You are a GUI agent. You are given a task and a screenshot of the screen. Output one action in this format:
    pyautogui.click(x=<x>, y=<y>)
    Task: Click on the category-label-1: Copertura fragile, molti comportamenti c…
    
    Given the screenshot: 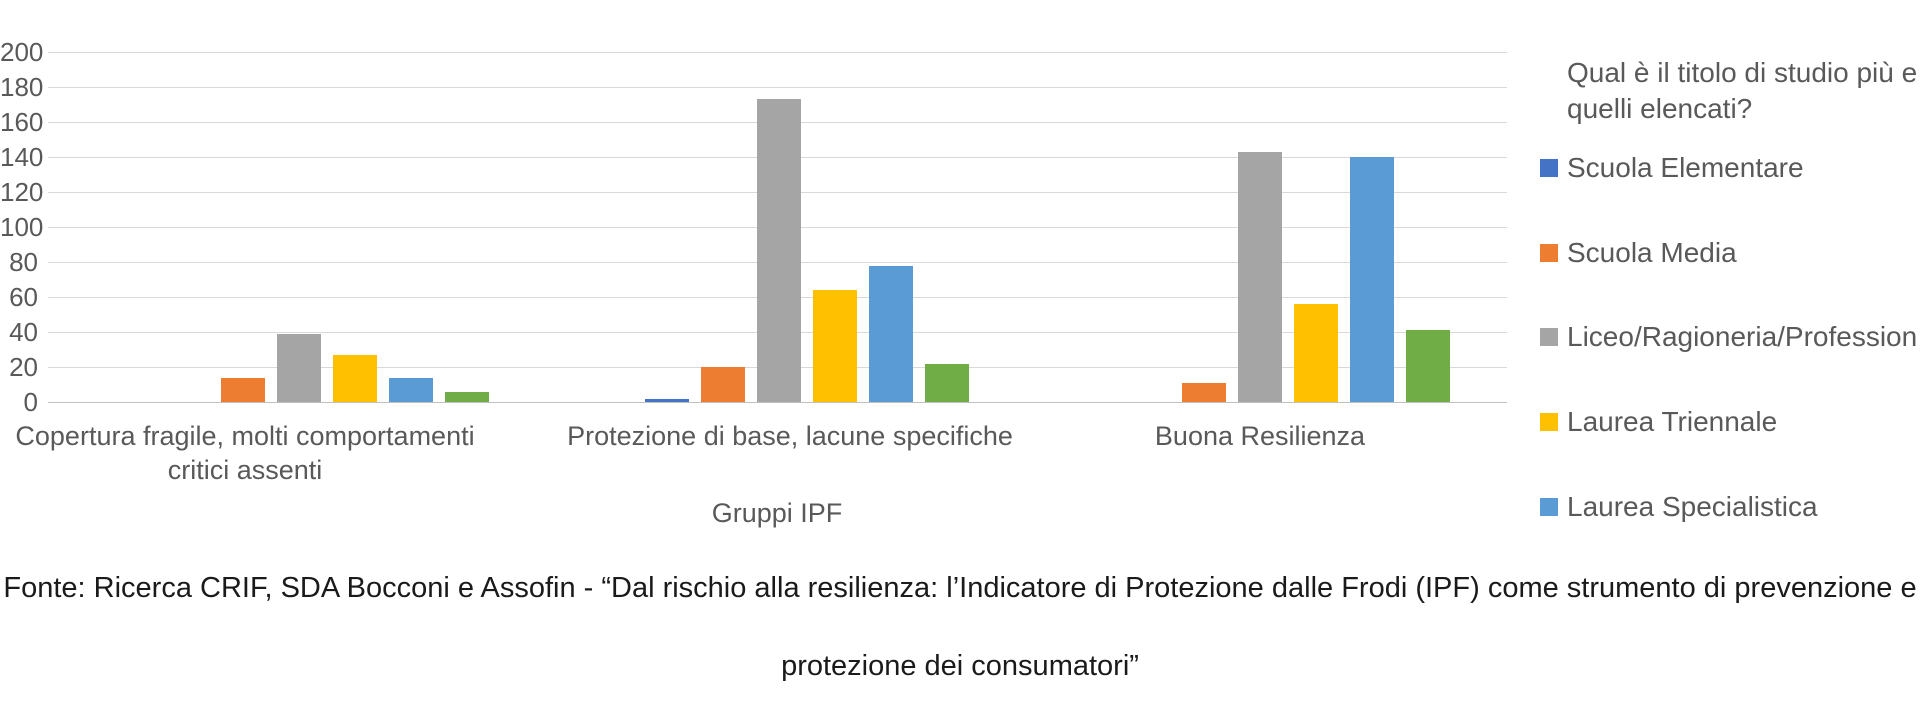 What is the action you would take?
    pyautogui.click(x=245, y=453)
    